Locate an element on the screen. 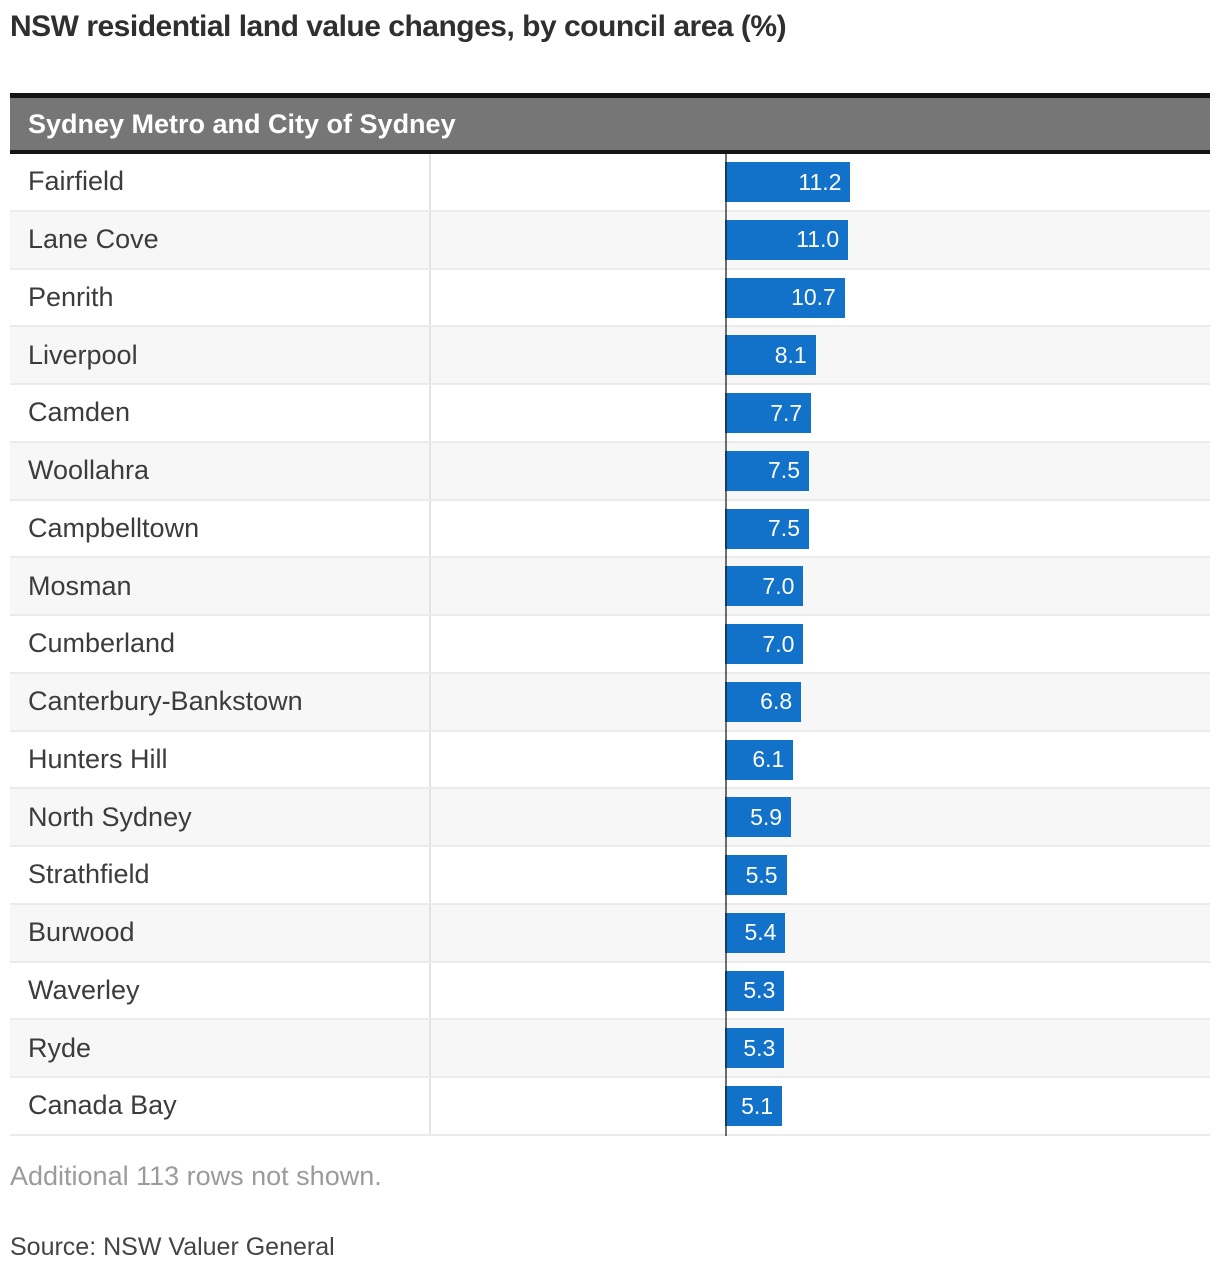 The image size is (1220, 1272). zero-axis-line is located at coordinates (726, 645).